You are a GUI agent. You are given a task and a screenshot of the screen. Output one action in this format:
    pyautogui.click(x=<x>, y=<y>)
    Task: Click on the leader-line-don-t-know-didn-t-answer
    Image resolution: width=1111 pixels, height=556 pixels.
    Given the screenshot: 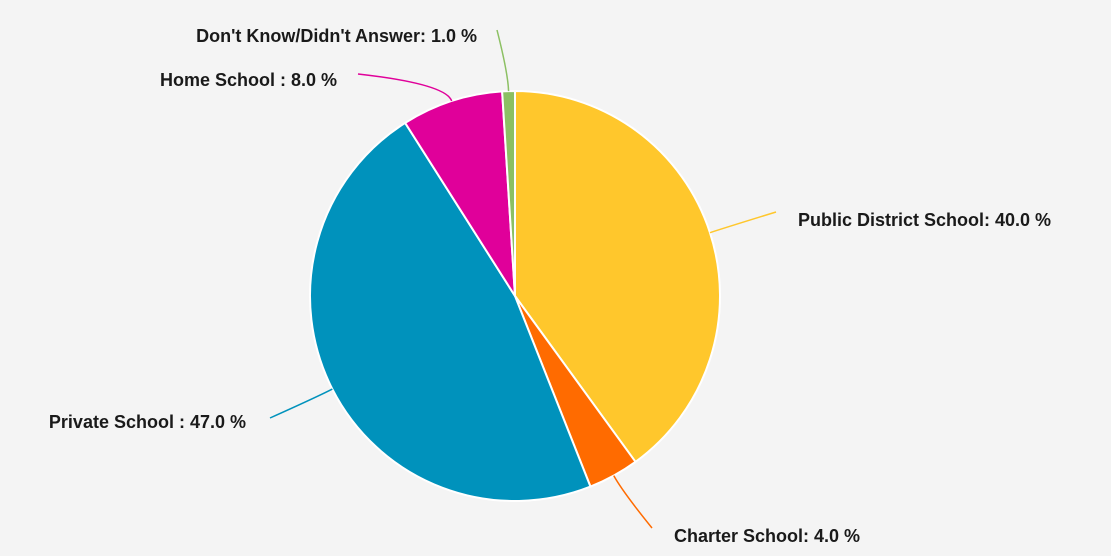 What is the action you would take?
    pyautogui.click(x=503, y=60)
    